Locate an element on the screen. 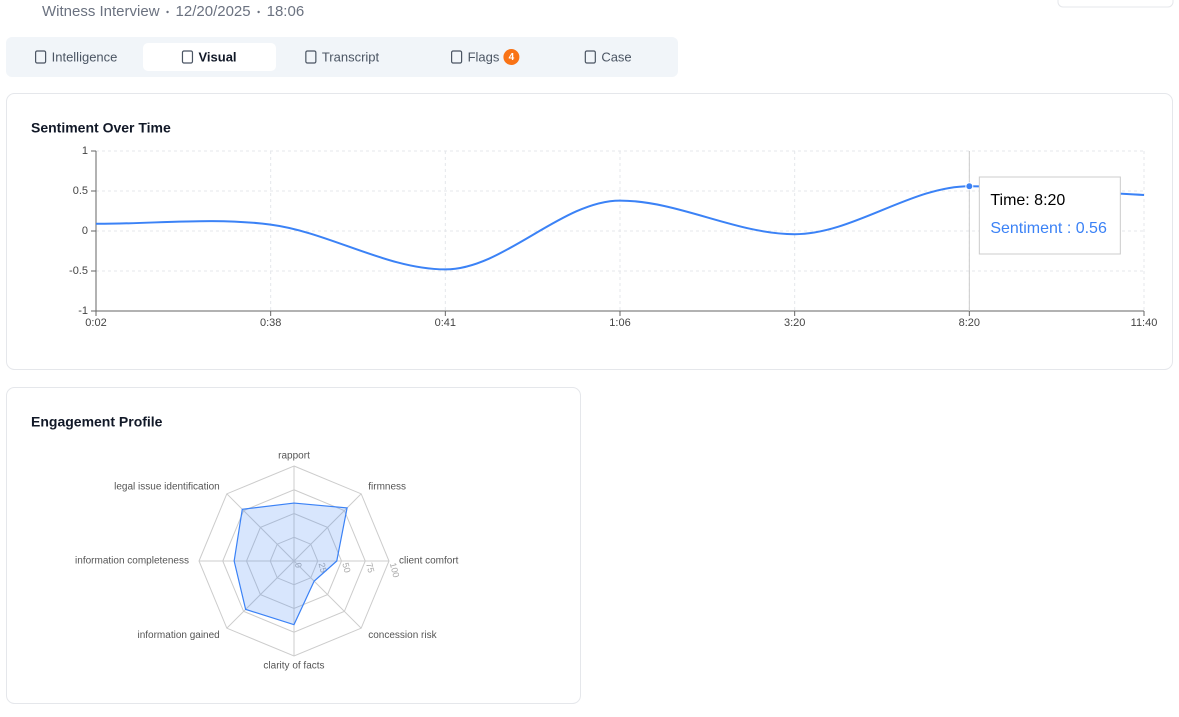  tab-label: Visual is located at coordinates (217, 56).